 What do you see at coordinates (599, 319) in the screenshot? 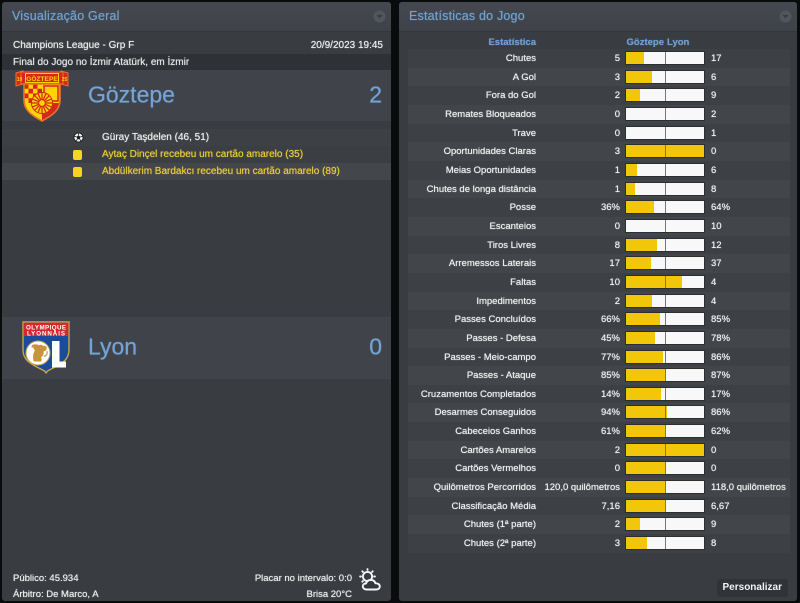
I see `stat-row: Passes Concluídos 66% 85%` at bounding box center [599, 319].